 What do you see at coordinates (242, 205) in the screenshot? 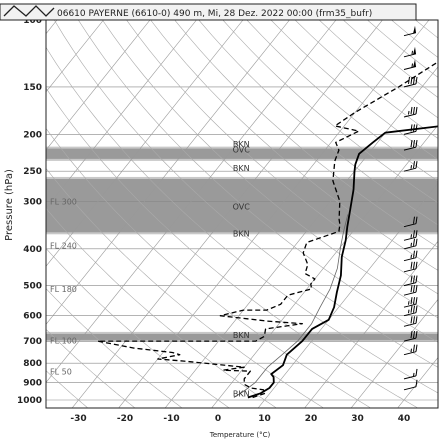
I see `cloud-band` at bounding box center [242, 205].